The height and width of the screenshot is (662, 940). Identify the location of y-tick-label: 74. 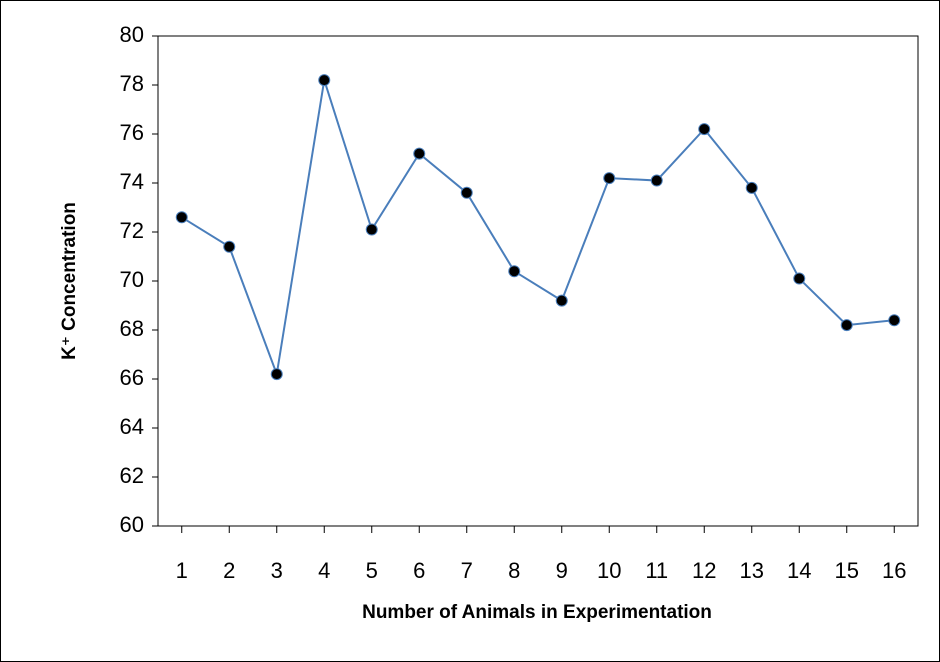
(132, 181).